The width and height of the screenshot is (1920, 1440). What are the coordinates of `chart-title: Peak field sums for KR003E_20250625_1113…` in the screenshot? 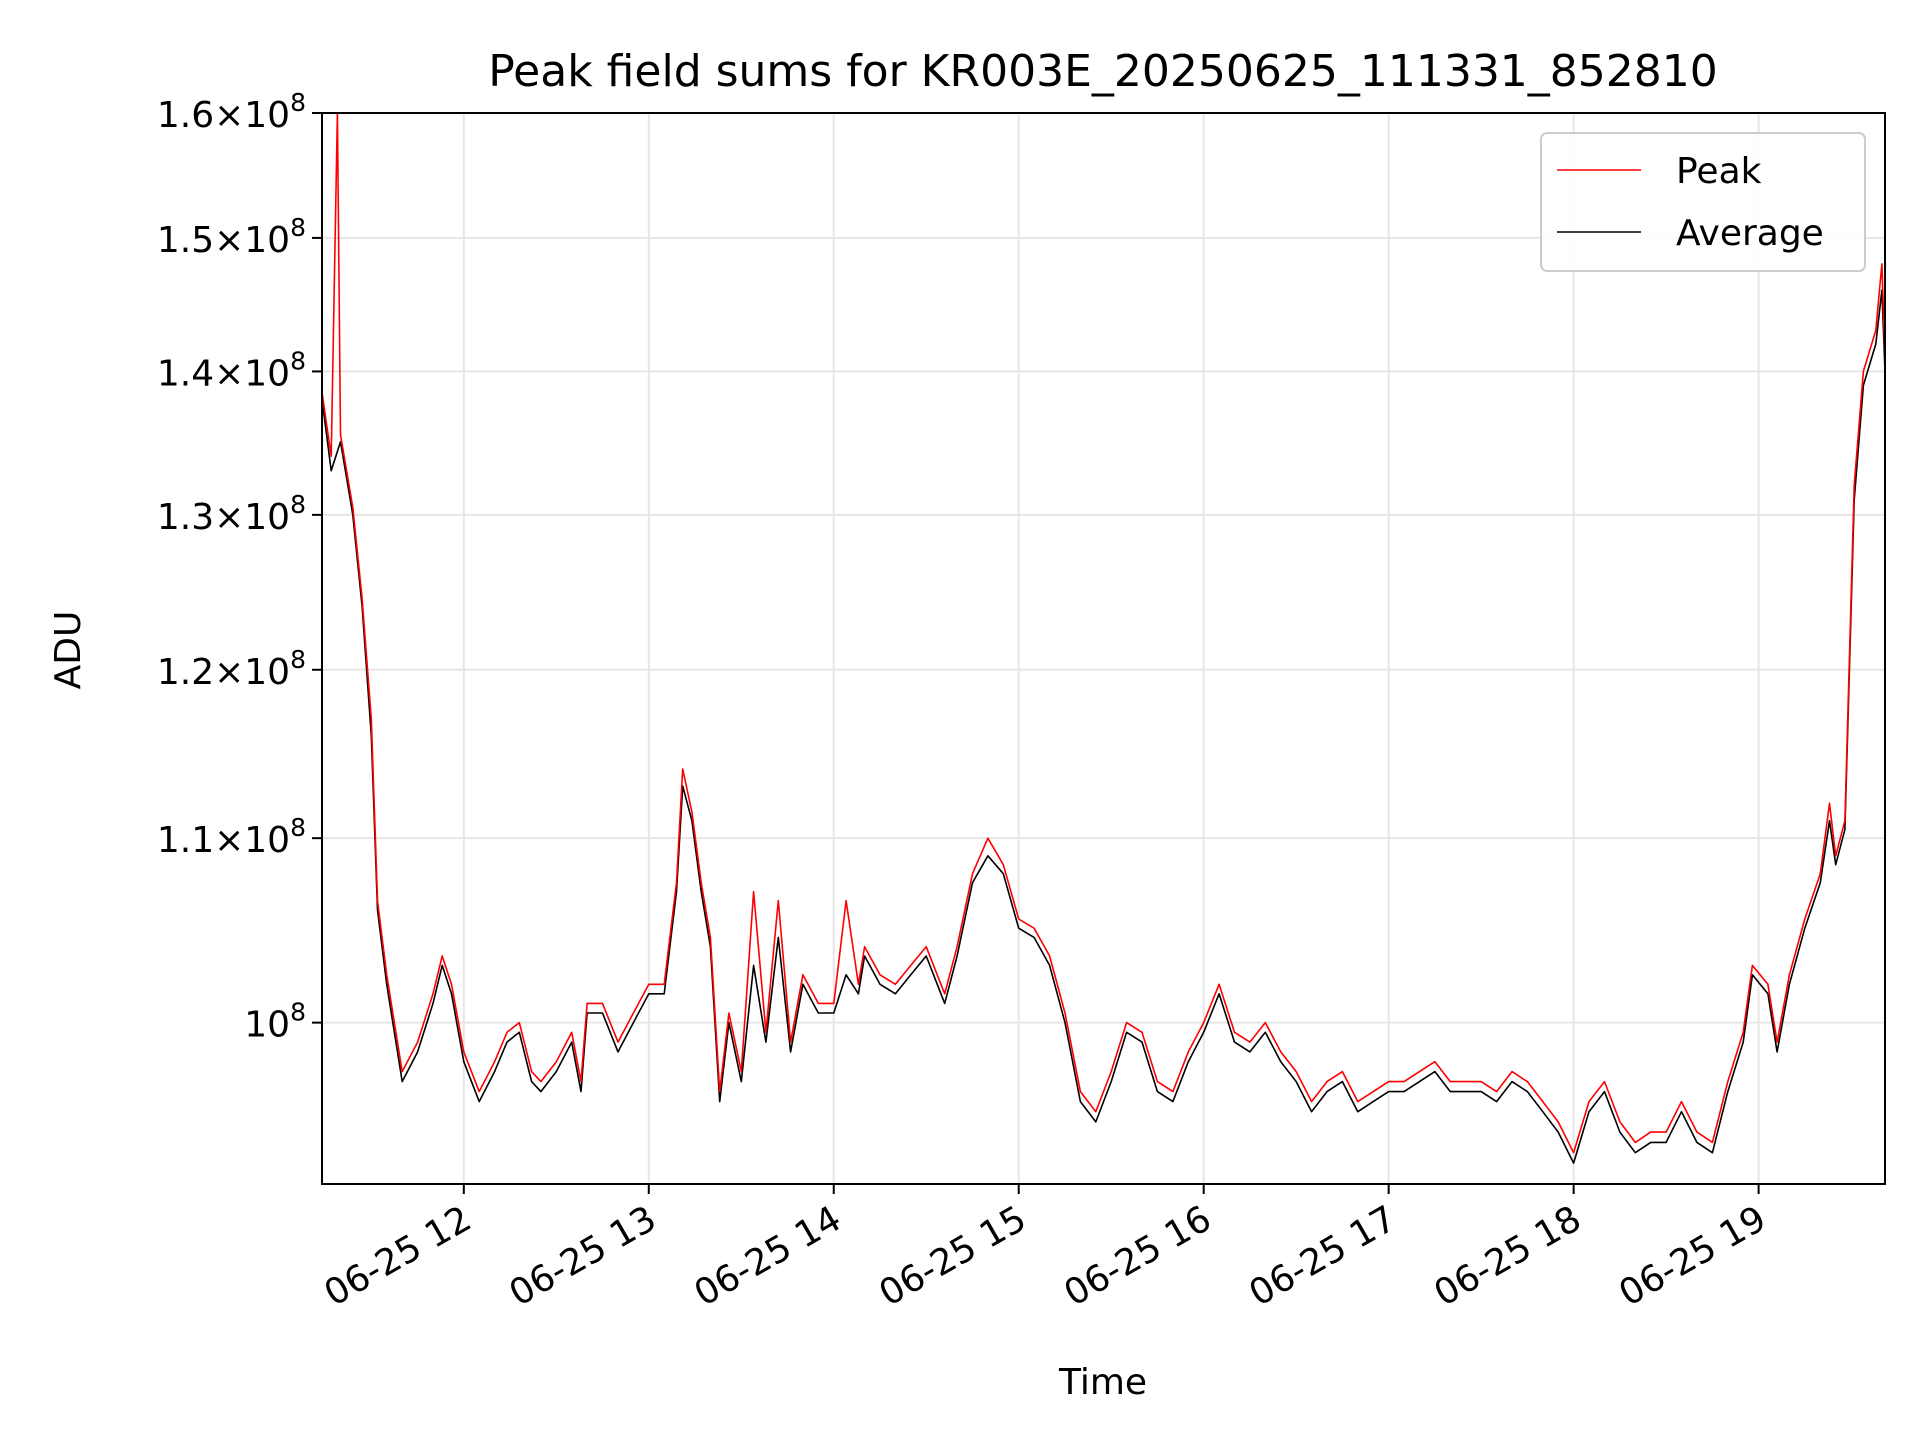 It's located at (1103, 71).